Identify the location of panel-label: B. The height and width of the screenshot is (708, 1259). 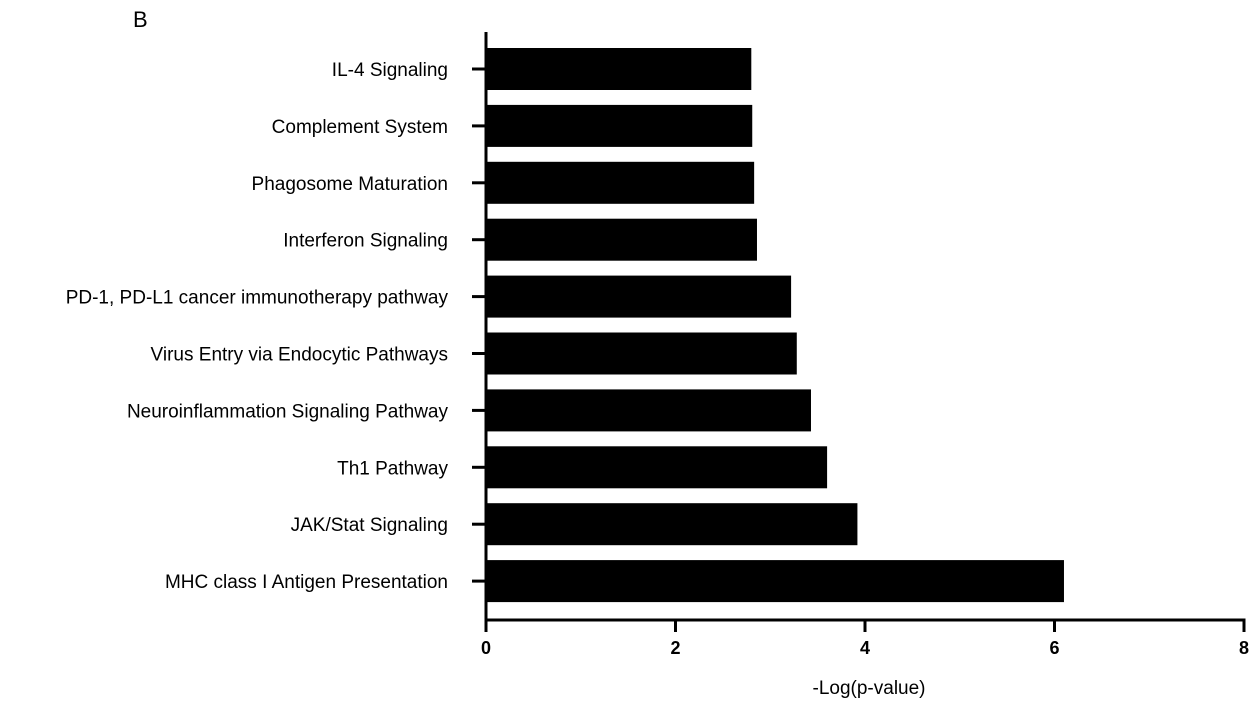
(140, 19).